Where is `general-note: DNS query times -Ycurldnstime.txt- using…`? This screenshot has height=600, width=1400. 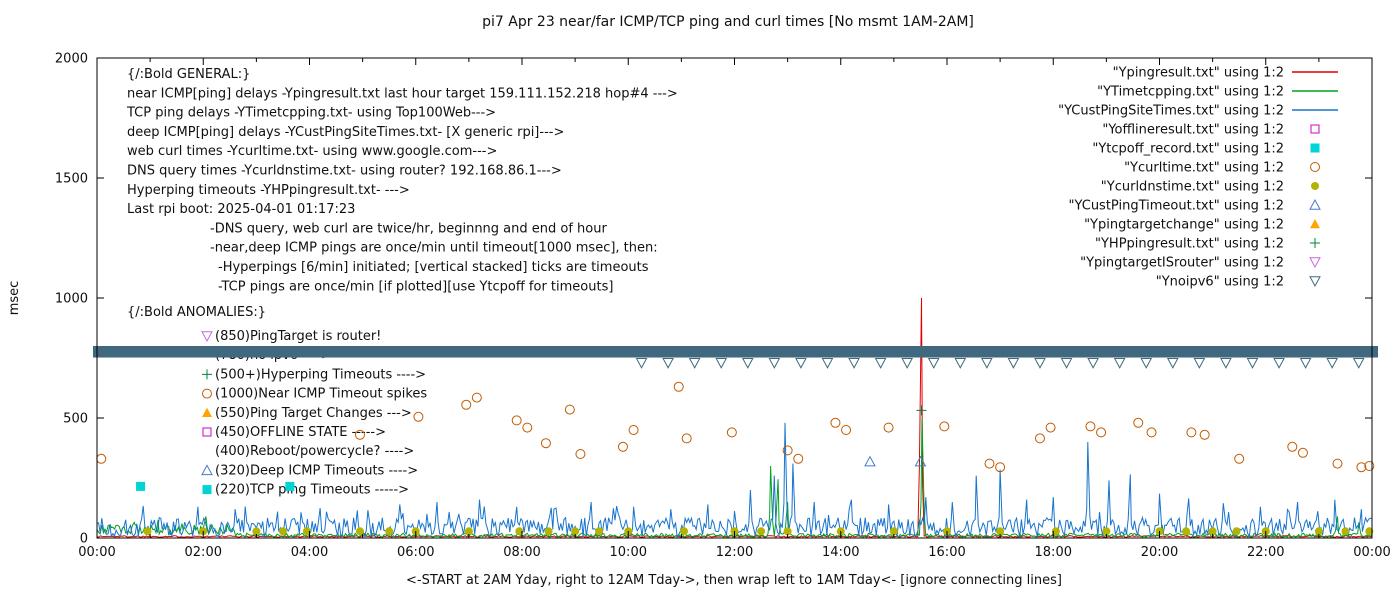 general-note: DNS query times -Ycurldnstime.txt- using… is located at coordinates (344, 171).